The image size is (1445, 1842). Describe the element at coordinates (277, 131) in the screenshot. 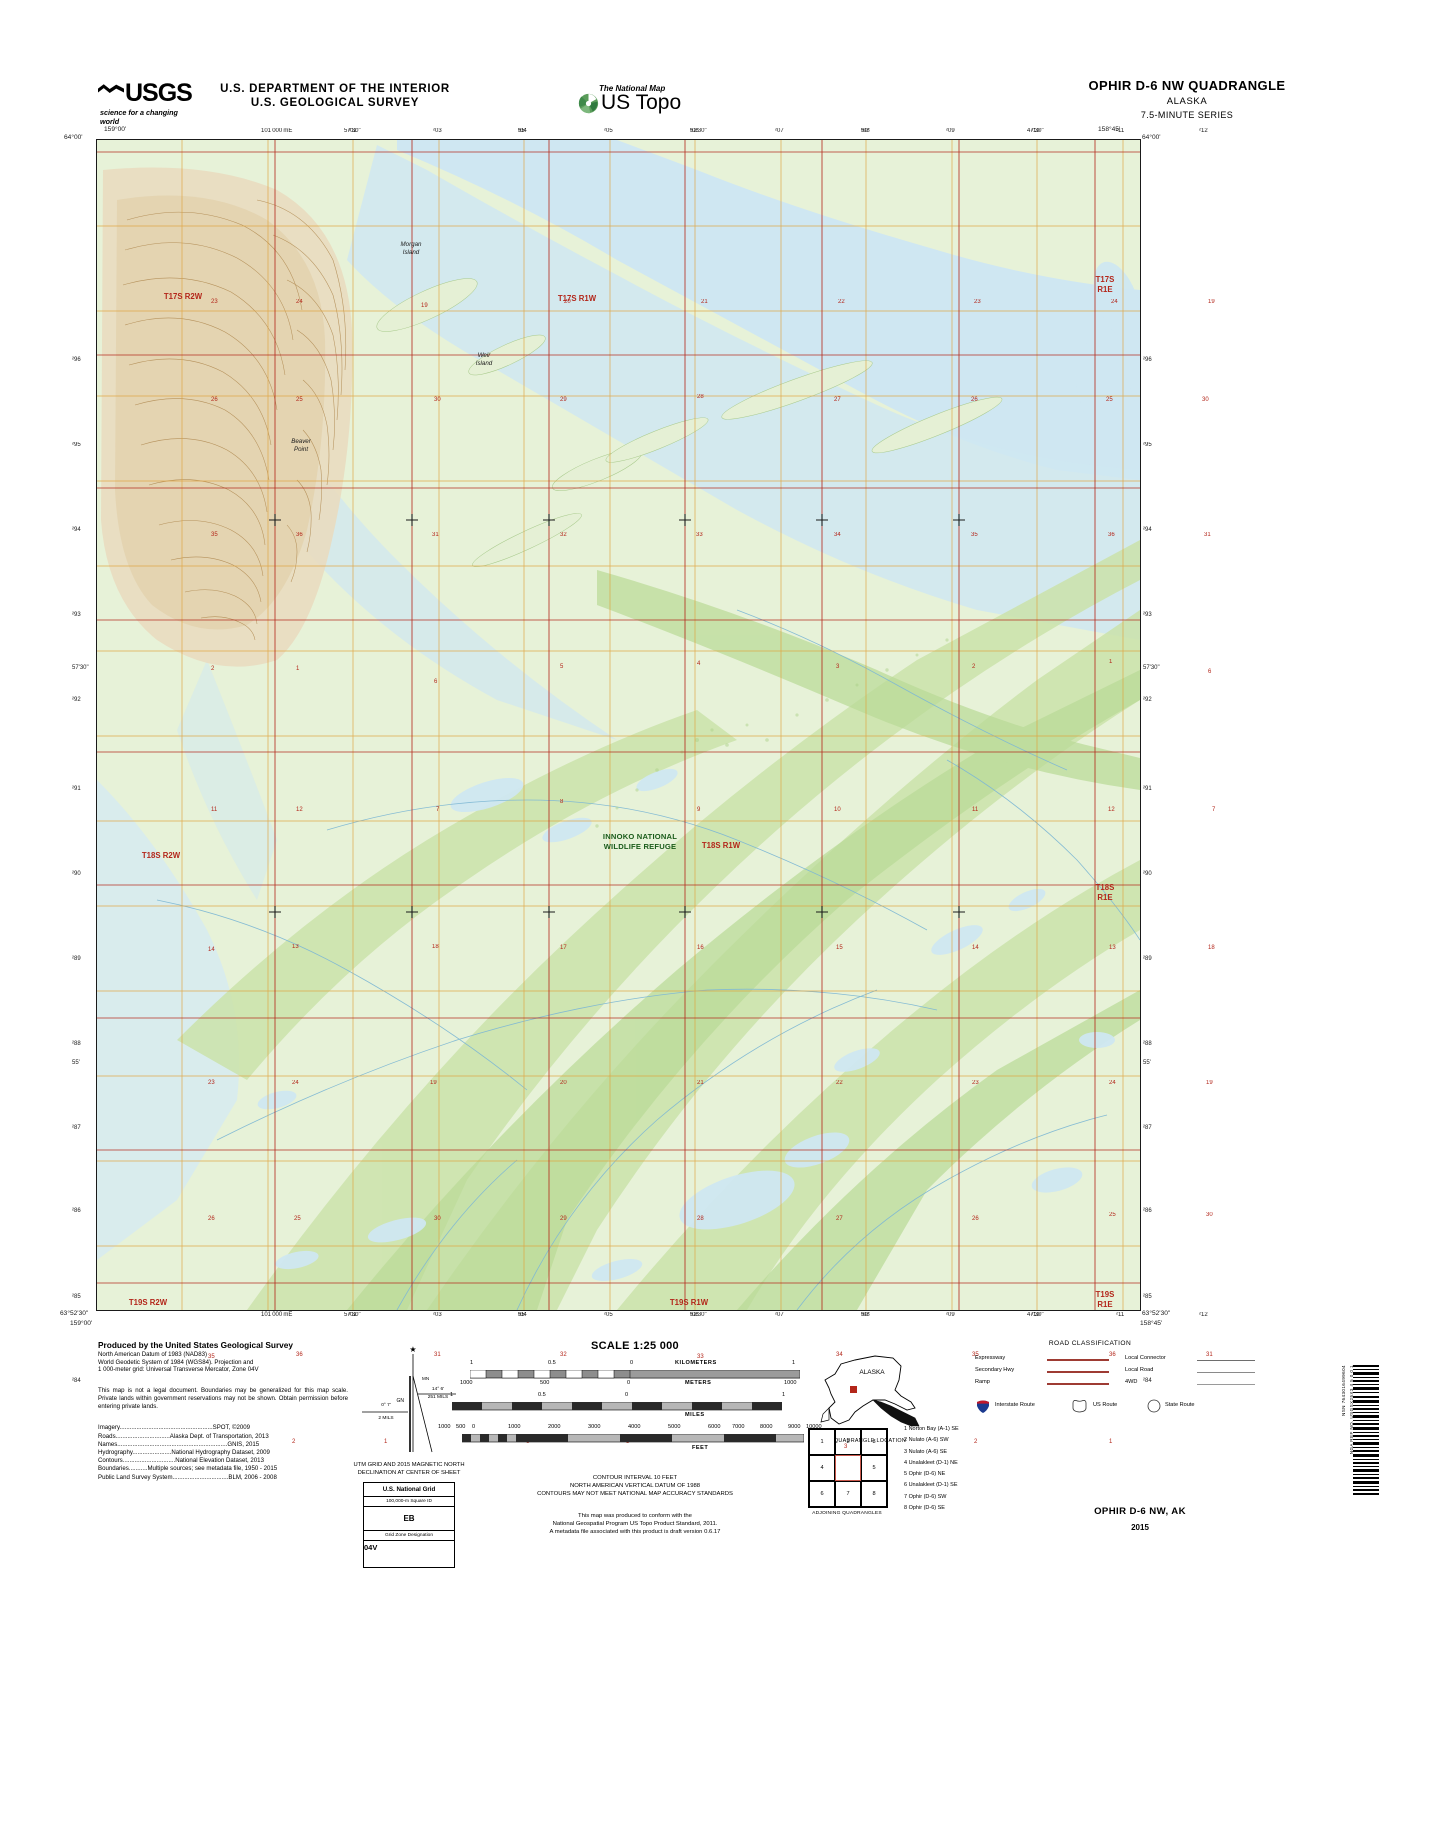

I see `map-tick-top: 101 000 mE` at that location.